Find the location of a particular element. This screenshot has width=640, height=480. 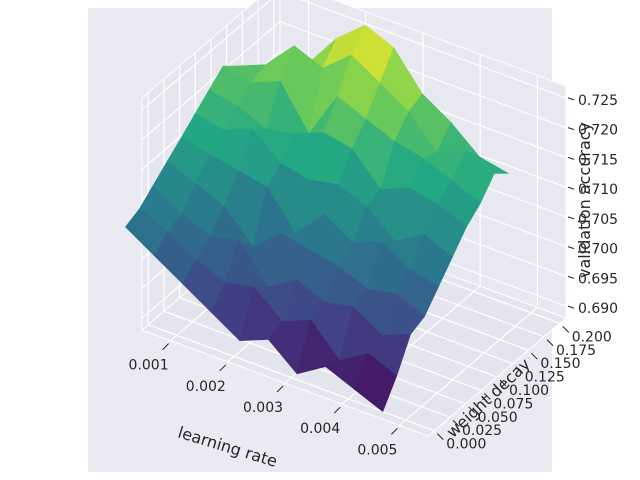

y-tick-label: 0.200 is located at coordinates (592, 337).